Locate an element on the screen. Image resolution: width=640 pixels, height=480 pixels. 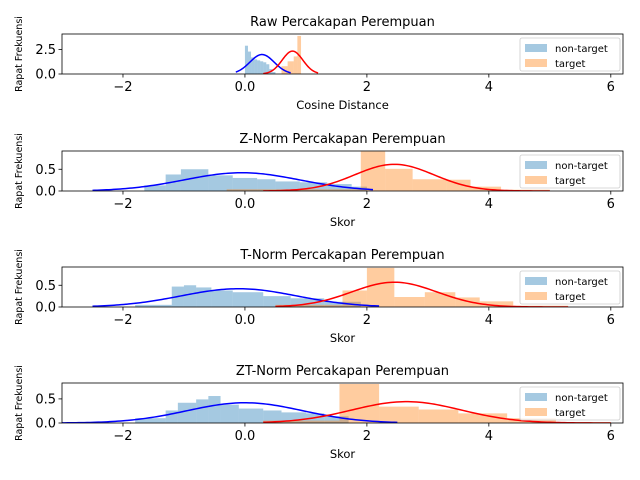
subplot-title: Z-Norm Percakapan Perempuan is located at coordinates (342, 139).